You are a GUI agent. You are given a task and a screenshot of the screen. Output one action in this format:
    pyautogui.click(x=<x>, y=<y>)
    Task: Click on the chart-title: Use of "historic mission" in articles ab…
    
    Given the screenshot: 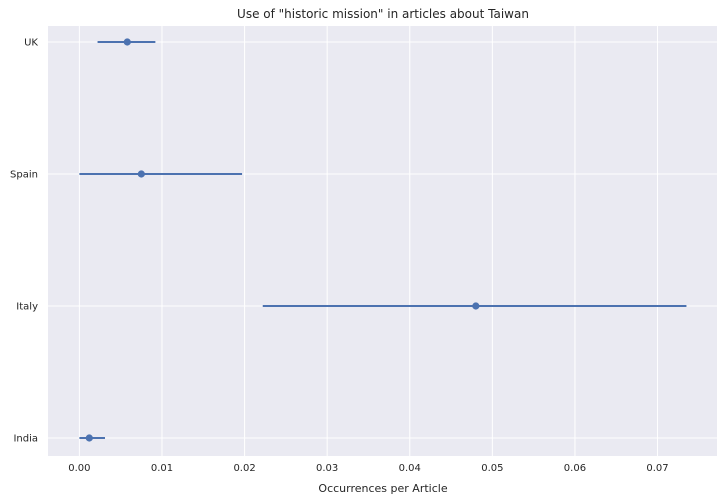 What is the action you would take?
    pyautogui.click(x=383, y=14)
    